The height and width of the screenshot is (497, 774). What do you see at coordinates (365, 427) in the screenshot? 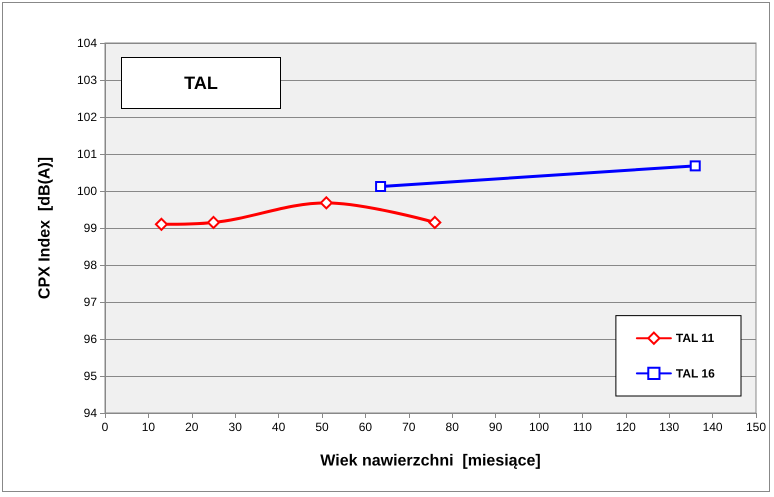
I see `x-tick-label: 60` at bounding box center [365, 427].